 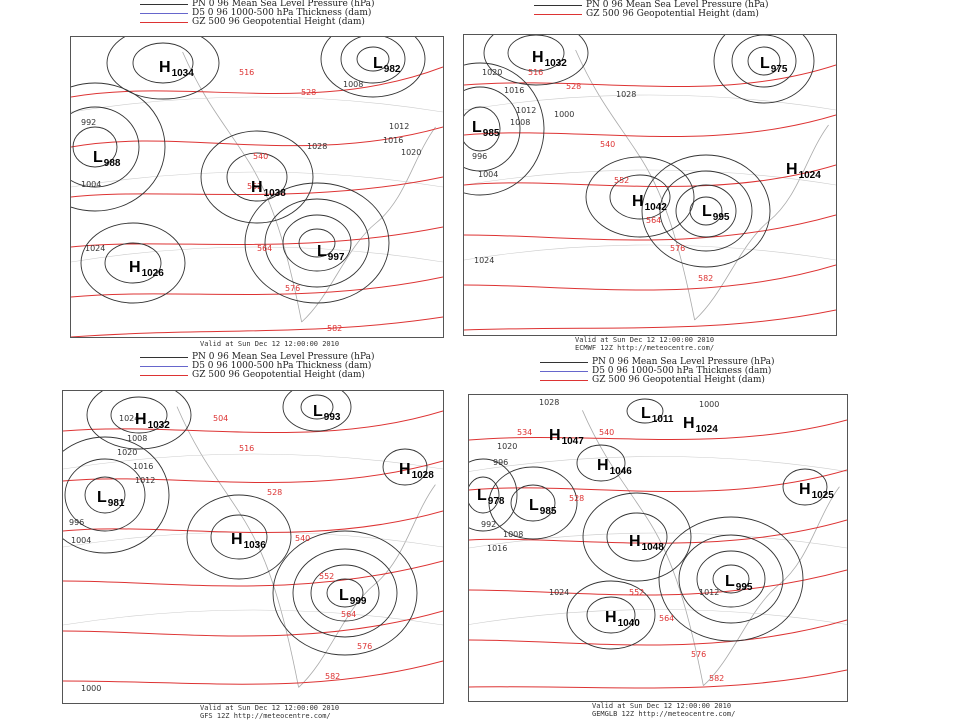 I want to click on legend-row: GZ 500 96 Geopotential Height (dam), so click(x=657, y=380).